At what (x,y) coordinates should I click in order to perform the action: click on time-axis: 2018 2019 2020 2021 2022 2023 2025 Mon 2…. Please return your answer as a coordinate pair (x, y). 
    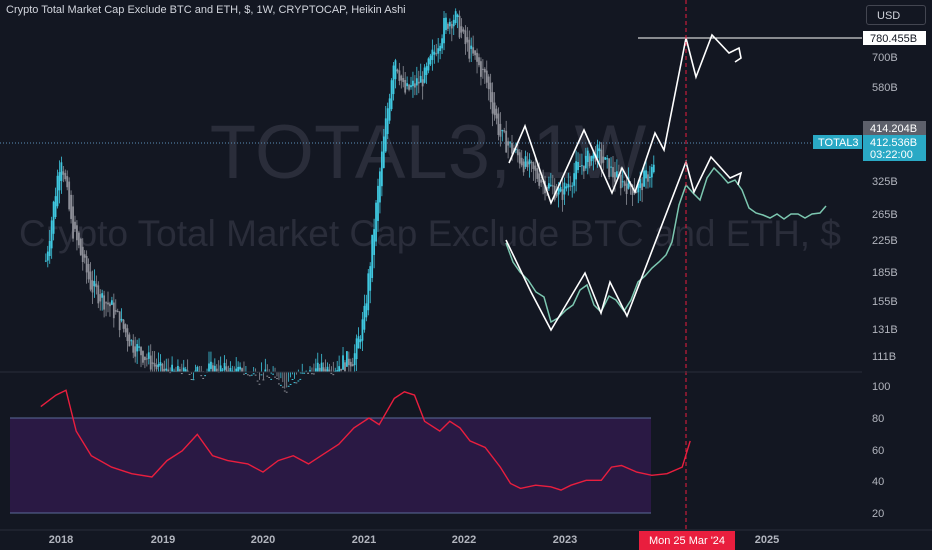
    Looking at the image, I should click on (466, 539).